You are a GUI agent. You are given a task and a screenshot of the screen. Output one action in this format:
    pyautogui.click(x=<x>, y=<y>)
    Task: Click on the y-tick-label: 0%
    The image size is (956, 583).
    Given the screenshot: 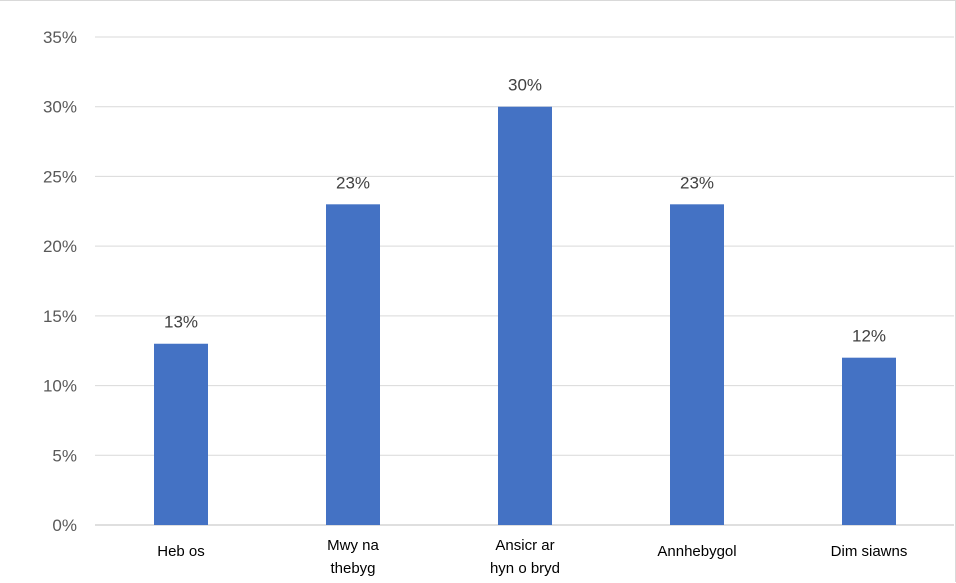 What is the action you would take?
    pyautogui.click(x=64, y=525)
    